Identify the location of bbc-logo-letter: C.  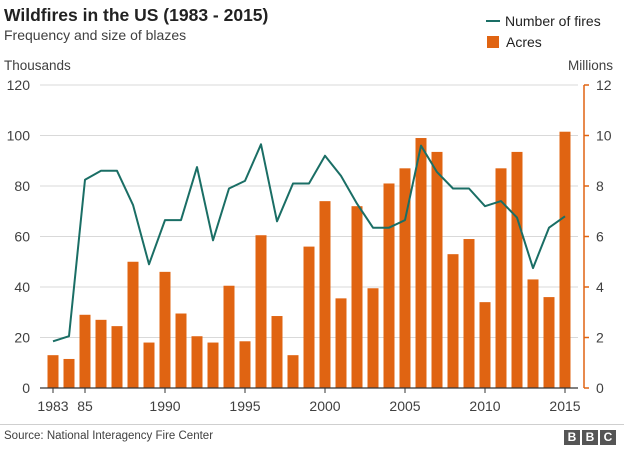
(608, 437).